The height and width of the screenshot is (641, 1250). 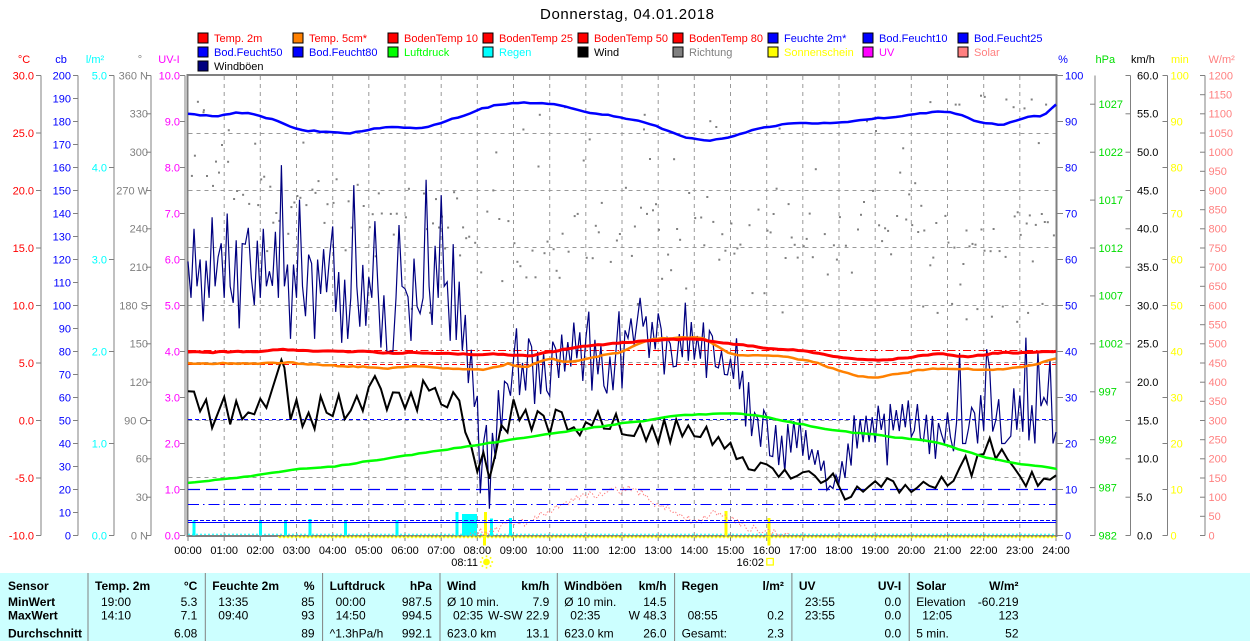 What do you see at coordinates (308, 602) in the screenshot?
I see `svg-text: 85` at bounding box center [308, 602].